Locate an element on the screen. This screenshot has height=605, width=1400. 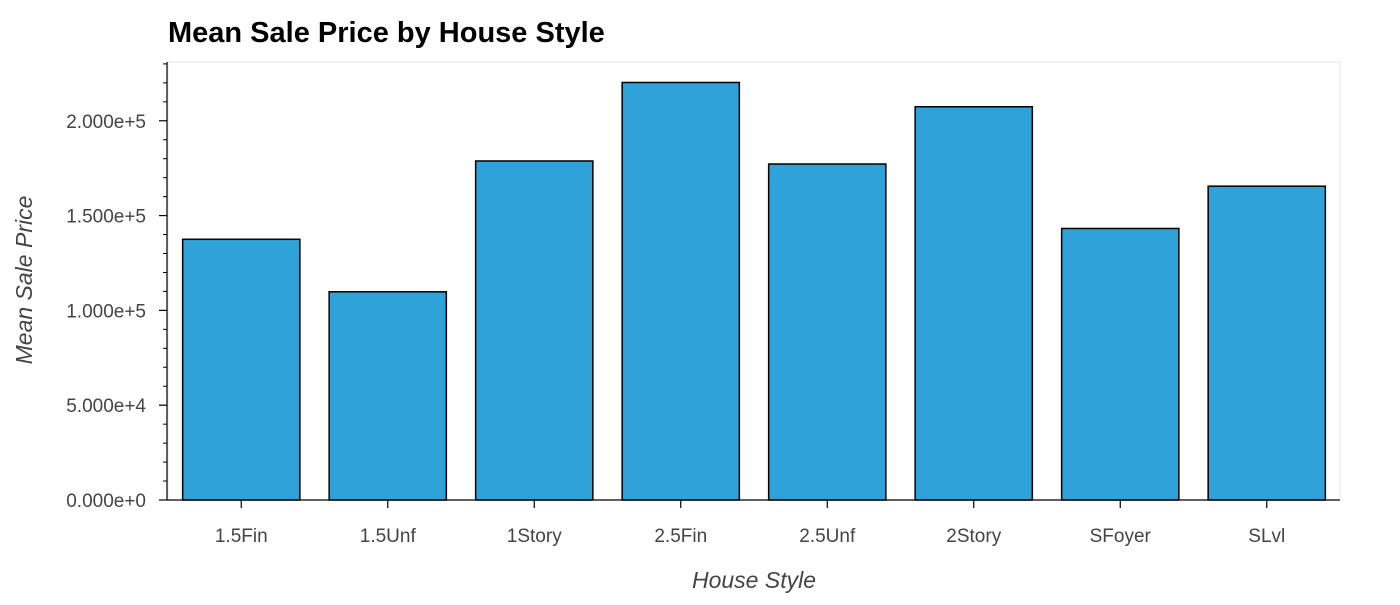
x-tick-label: SLvl is located at coordinates (1266, 536).